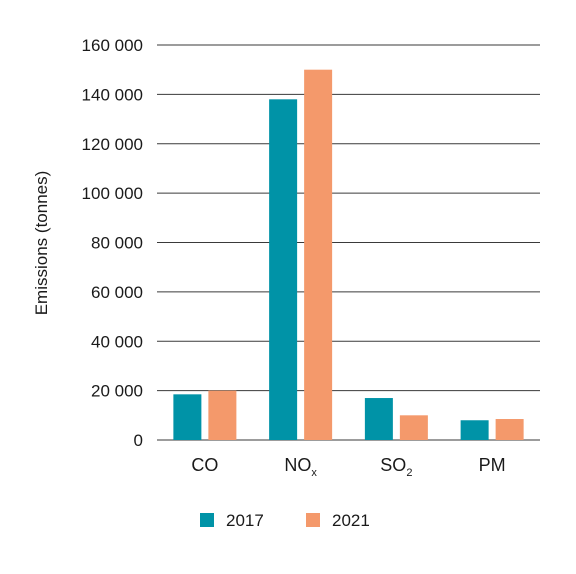 The width and height of the screenshot is (576, 574). What do you see at coordinates (138, 440) in the screenshot?
I see `y-tick-label: 0` at bounding box center [138, 440].